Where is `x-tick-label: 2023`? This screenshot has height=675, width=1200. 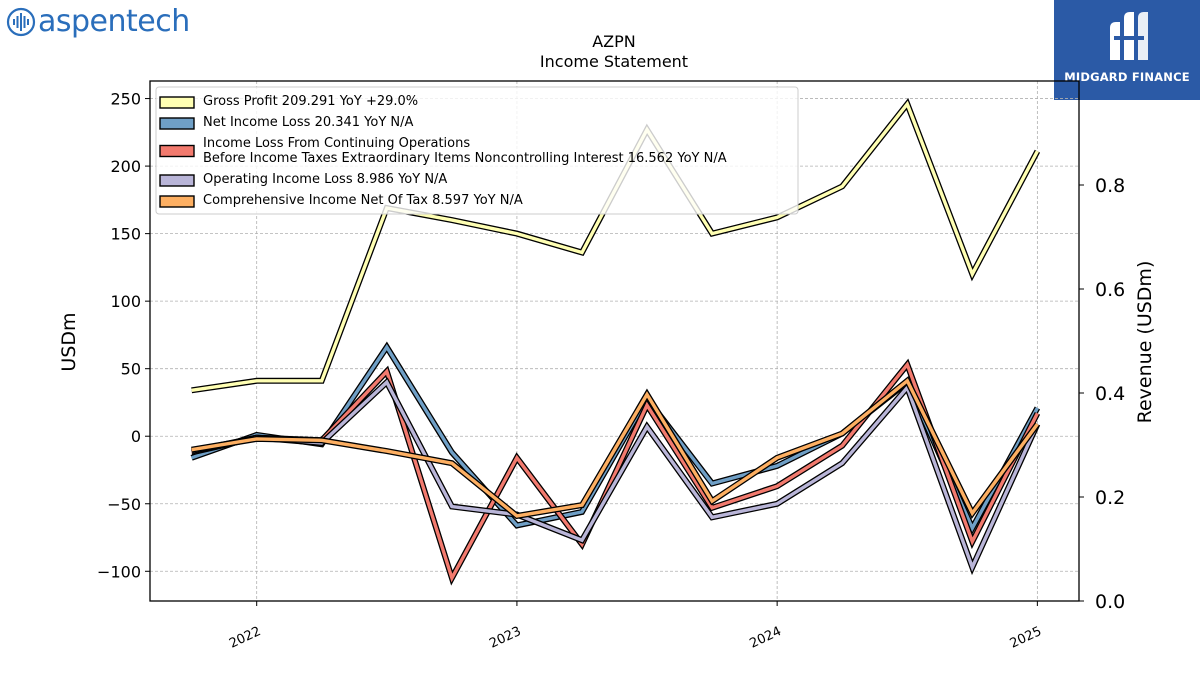
x-tick-label: 2023 is located at coordinates (505, 638).